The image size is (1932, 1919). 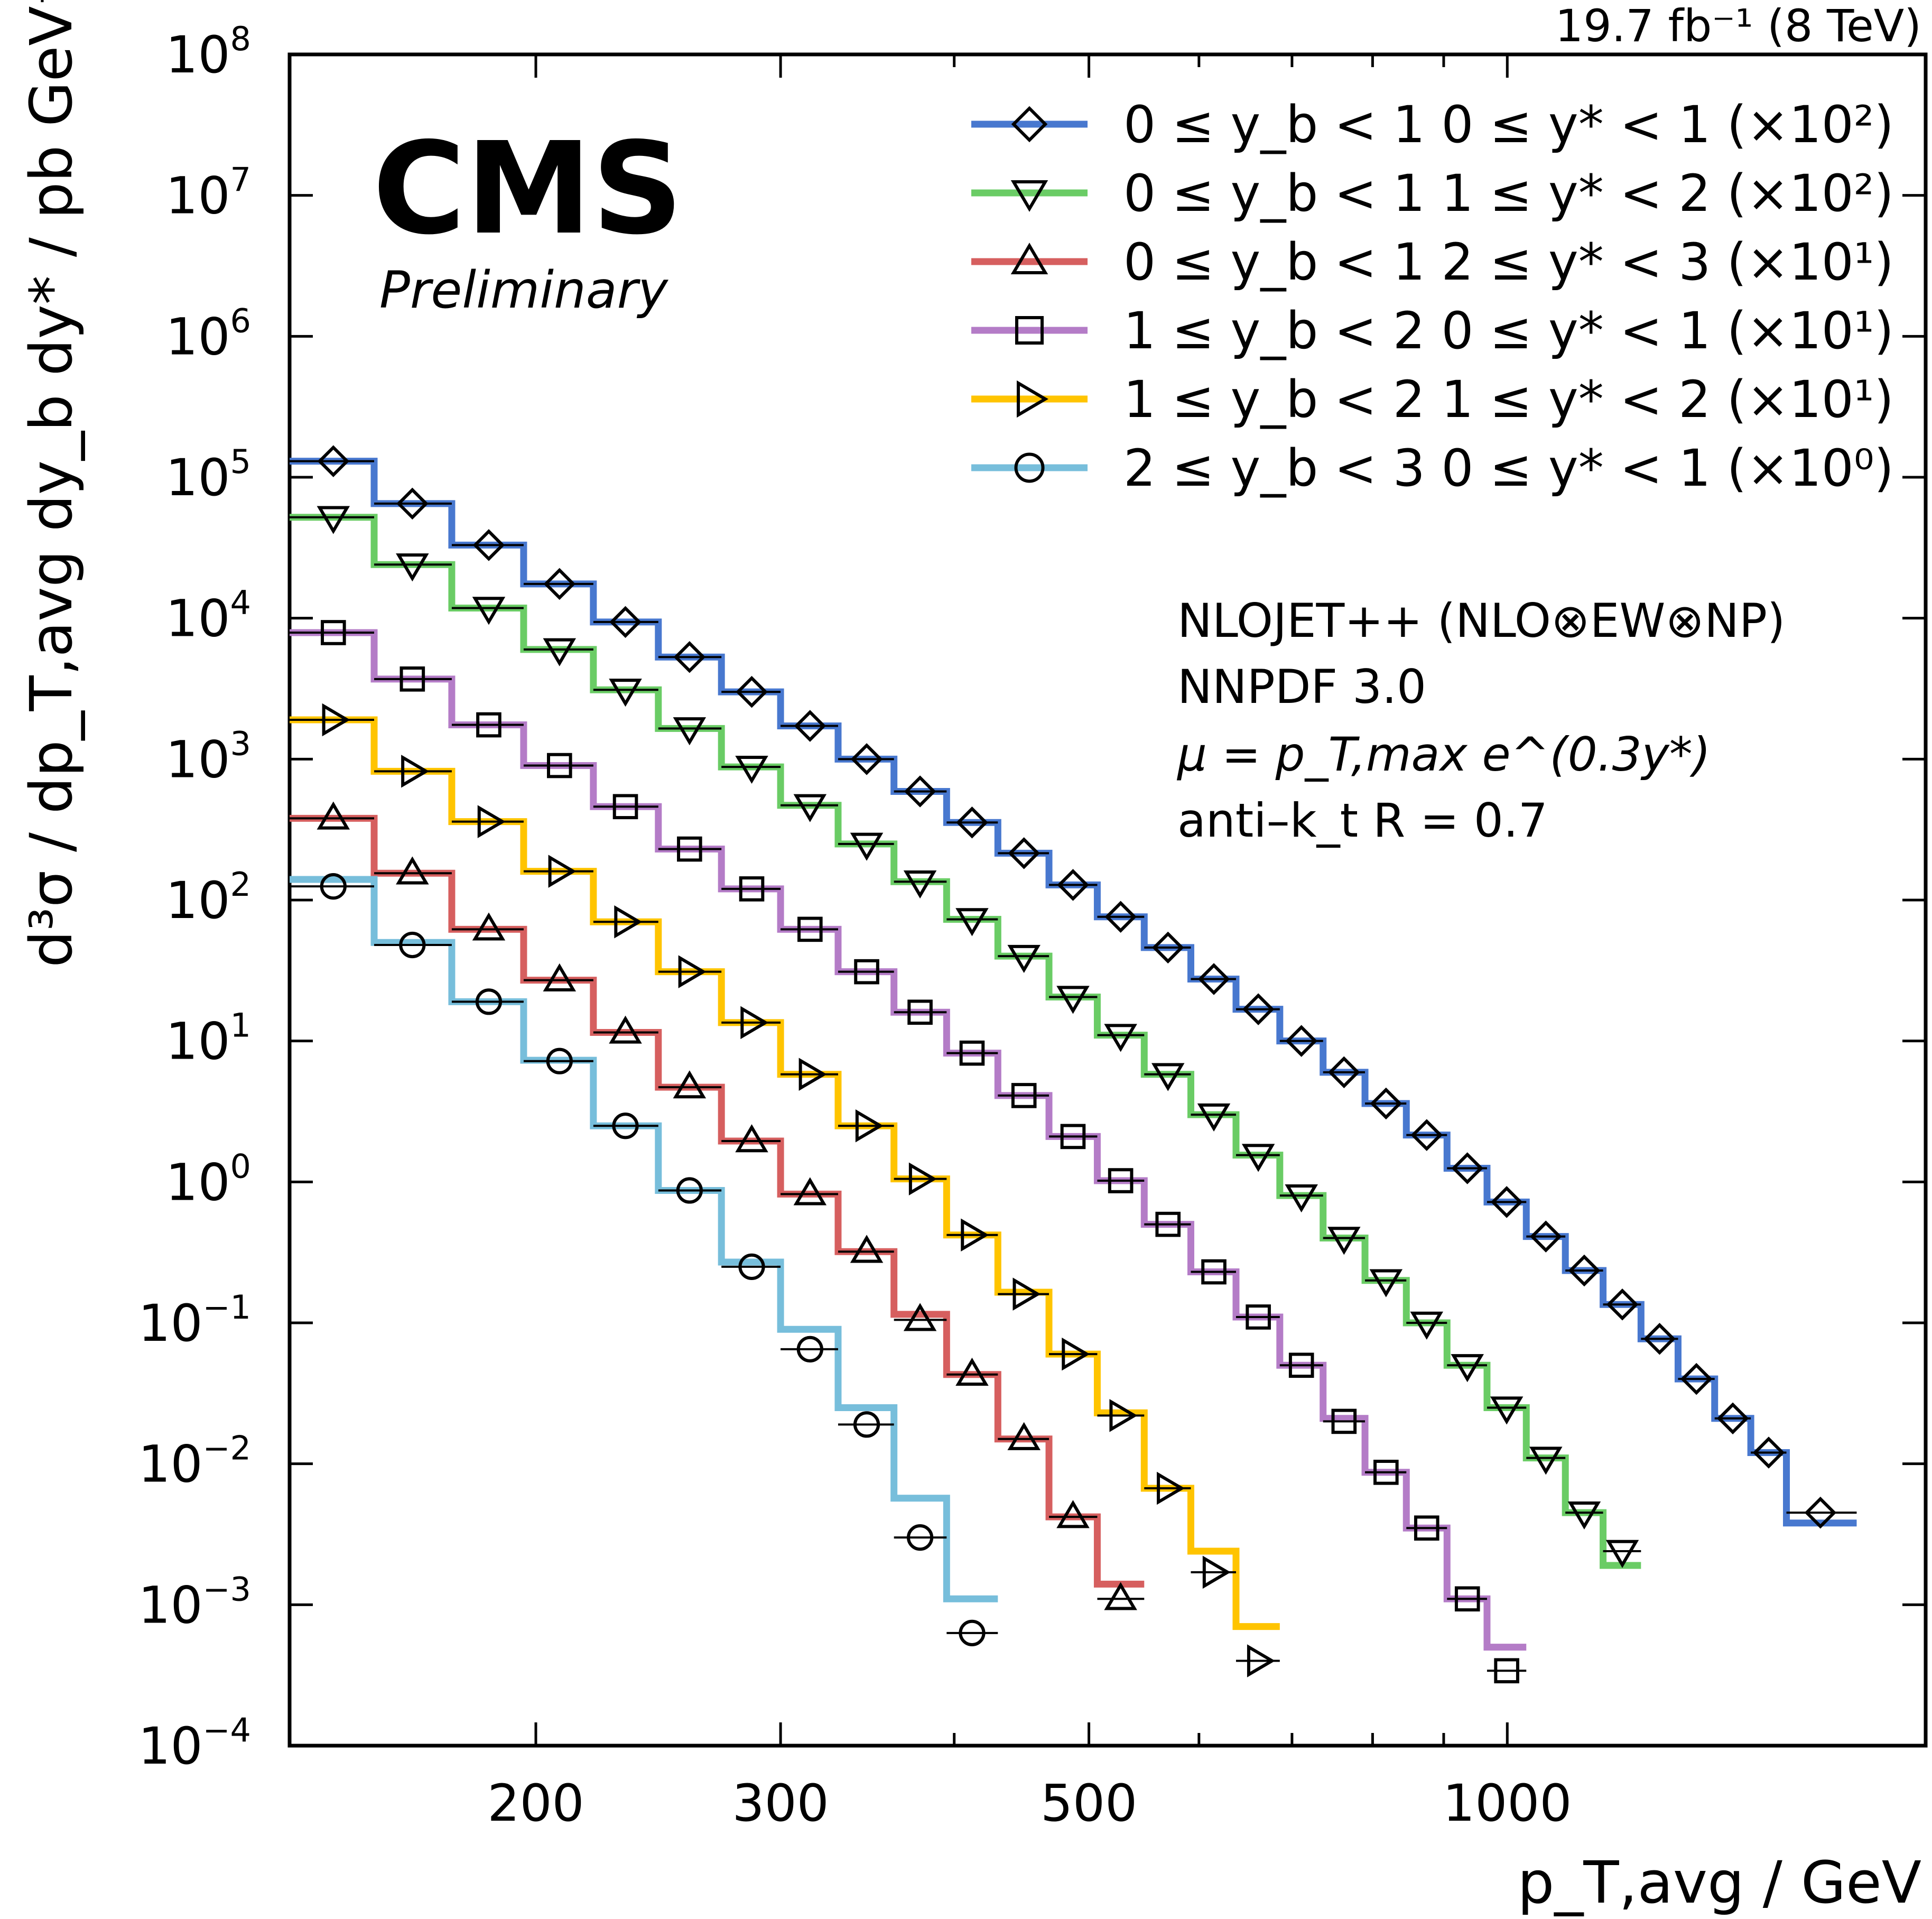 I want to click on x-tick-label: 200, so click(x=536, y=1803).